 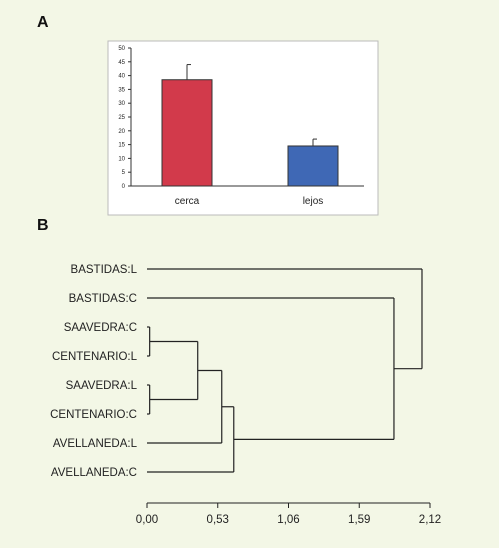 I want to click on dendrogram-x-tick-label: 1,06, so click(x=288, y=520).